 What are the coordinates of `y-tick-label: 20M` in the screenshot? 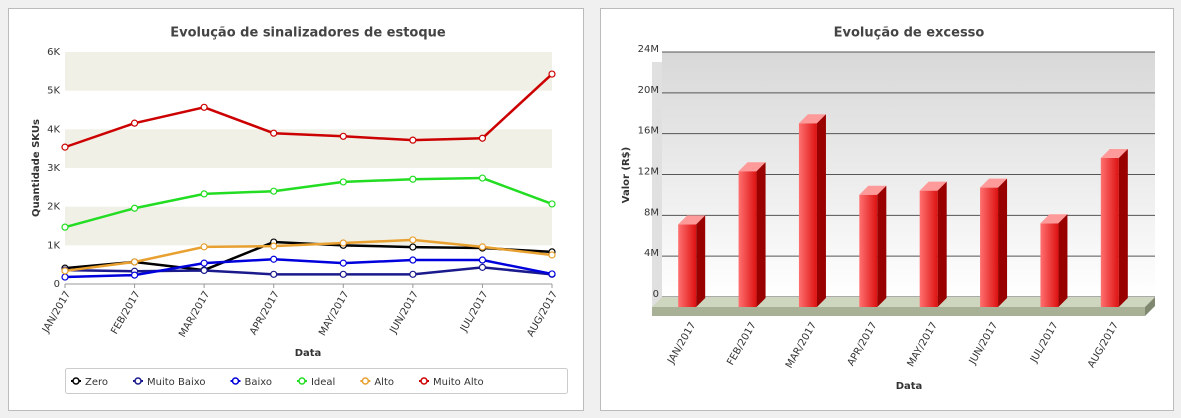 It's located at (648, 90).